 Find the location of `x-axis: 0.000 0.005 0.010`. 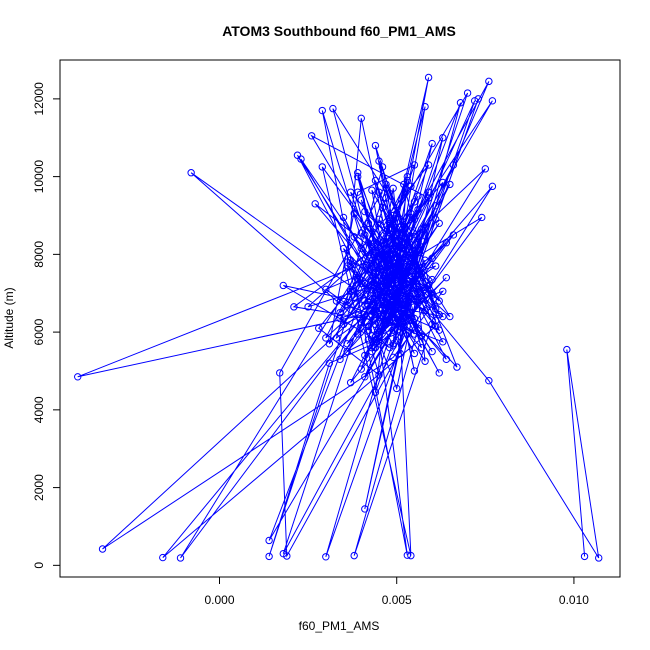

x-axis: 0.000 0.005 0.010 is located at coordinates (396, 591).